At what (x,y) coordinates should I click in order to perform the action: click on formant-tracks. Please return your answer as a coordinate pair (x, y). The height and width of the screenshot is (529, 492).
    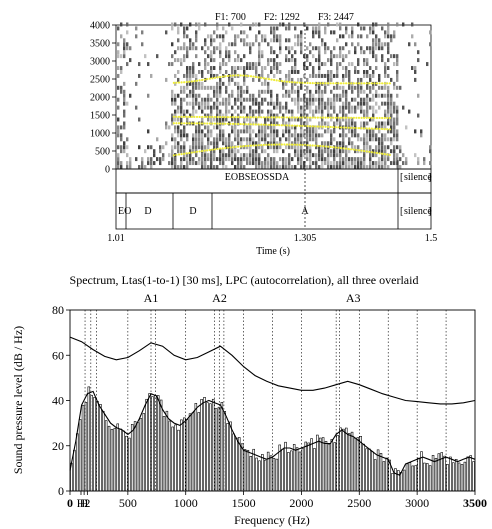
    Looking at the image, I should click on (281, 115).